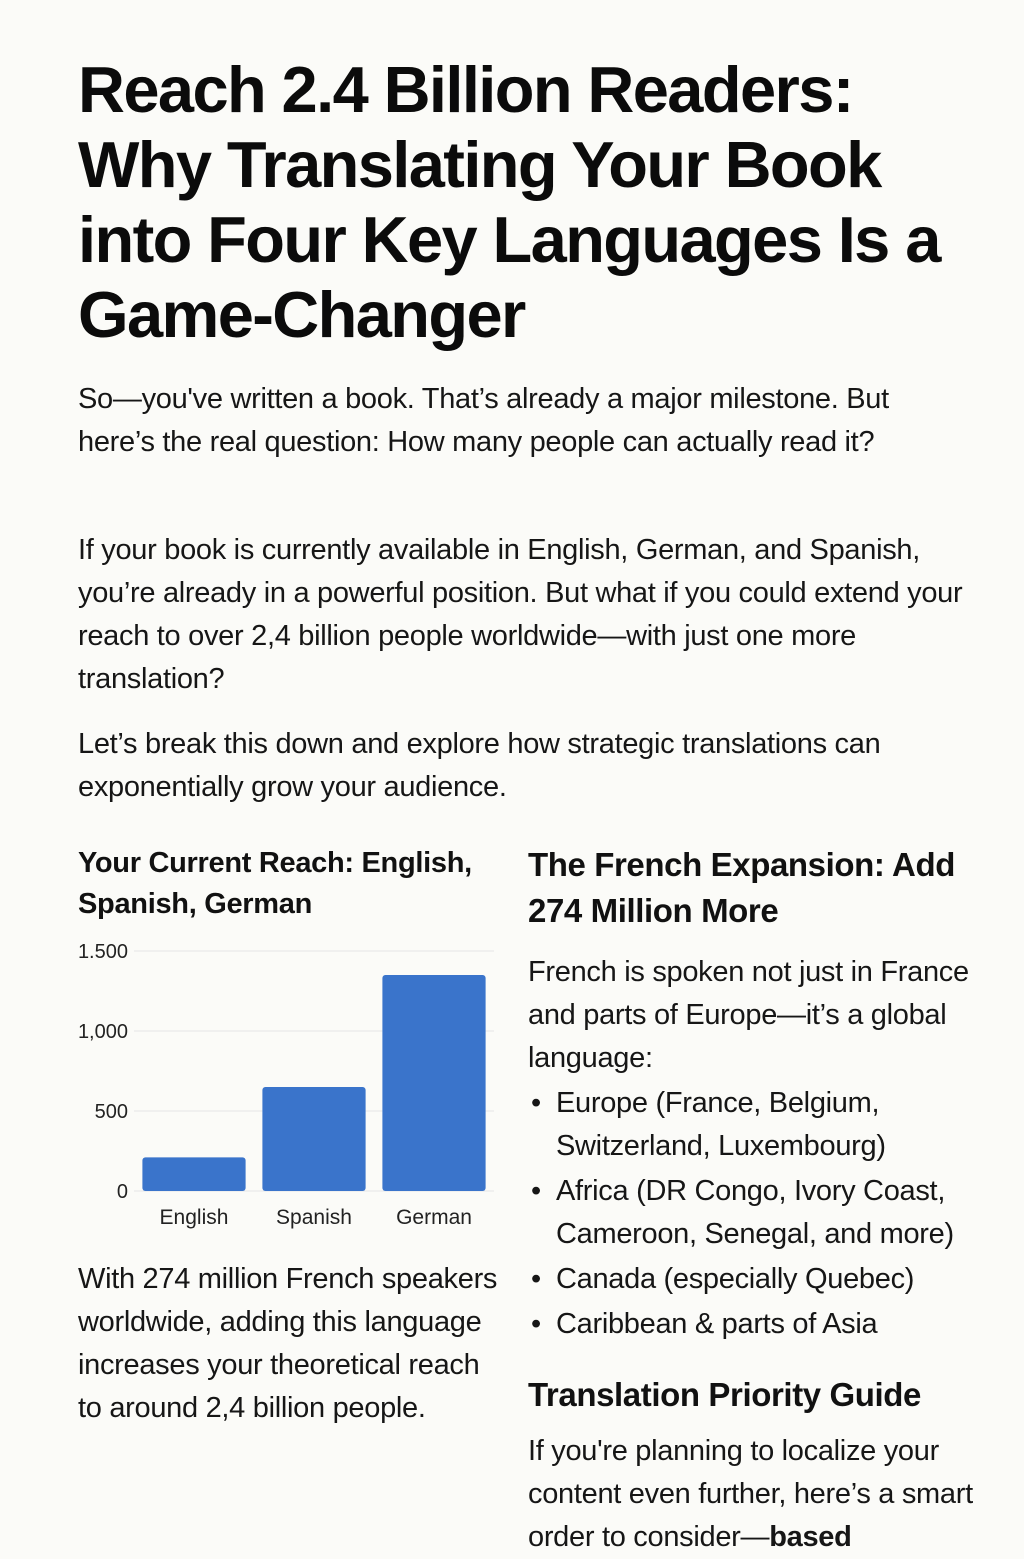 This screenshot has height=1559, width=1024. What do you see at coordinates (286, 1085) in the screenshot?
I see `reach-bar-chart: 0 500 1,000 1.500 English Spanish German` at bounding box center [286, 1085].